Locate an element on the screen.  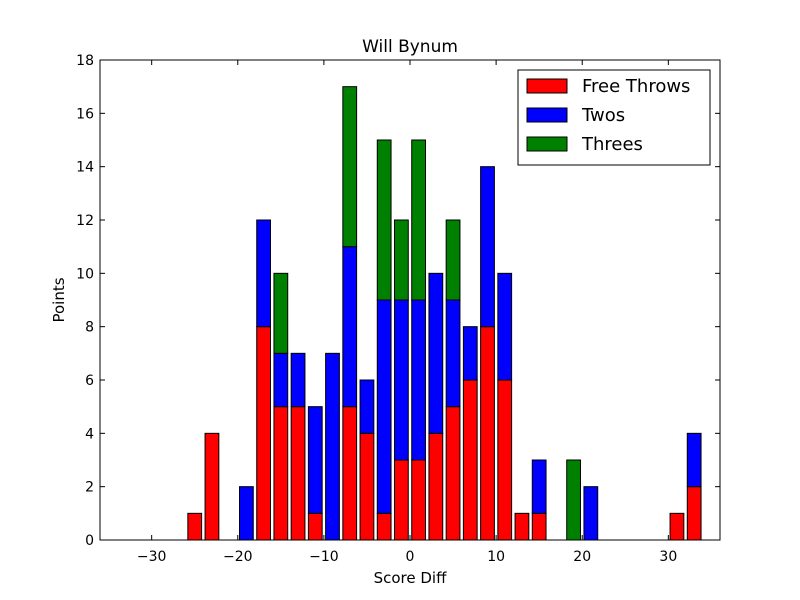
y-tick-label: 16 is located at coordinates (85, 114).